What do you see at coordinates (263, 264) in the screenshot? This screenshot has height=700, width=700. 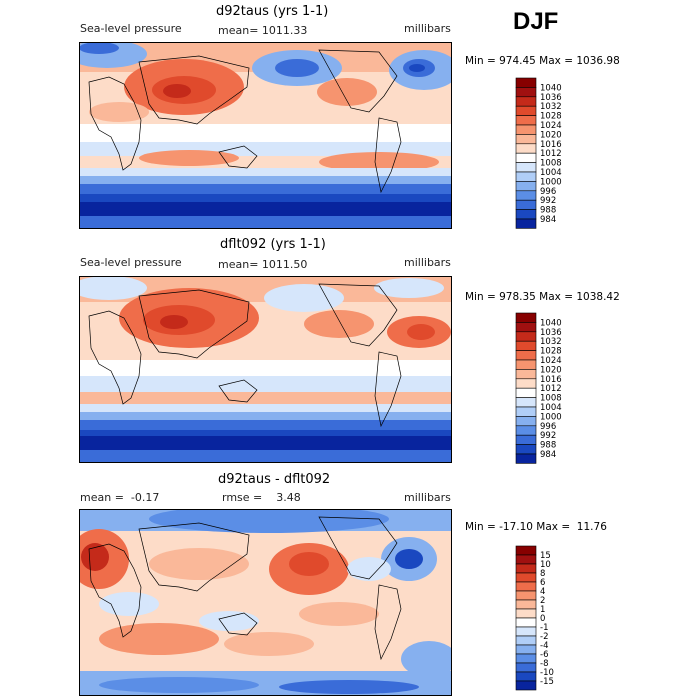 I see `panel2-mean: mean= 1011.50` at bounding box center [263, 264].